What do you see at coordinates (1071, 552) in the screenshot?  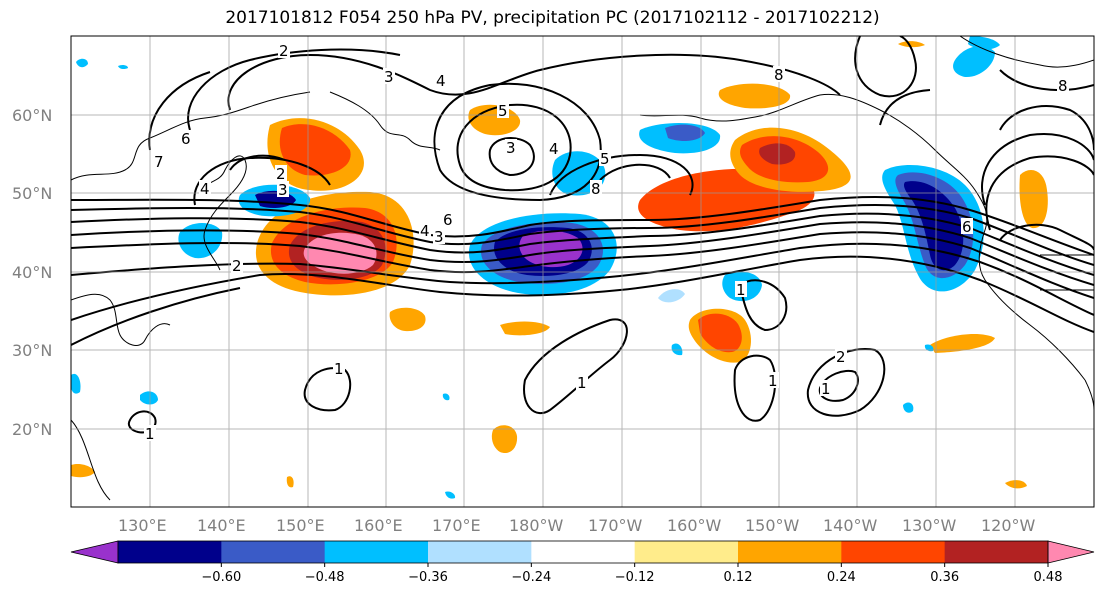 I see `colorbar-extend-high` at bounding box center [1071, 552].